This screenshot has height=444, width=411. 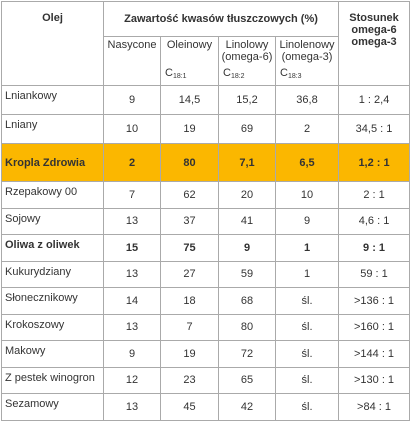 I want to click on cell-value: 14, so click(x=132, y=301).